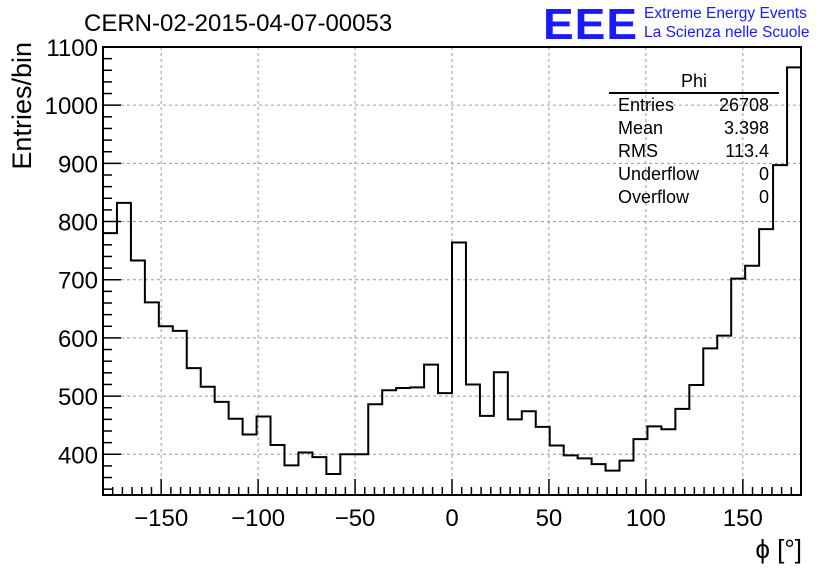  I want to click on logo-line-2: La Scienza nelle Scuole, so click(727, 32).